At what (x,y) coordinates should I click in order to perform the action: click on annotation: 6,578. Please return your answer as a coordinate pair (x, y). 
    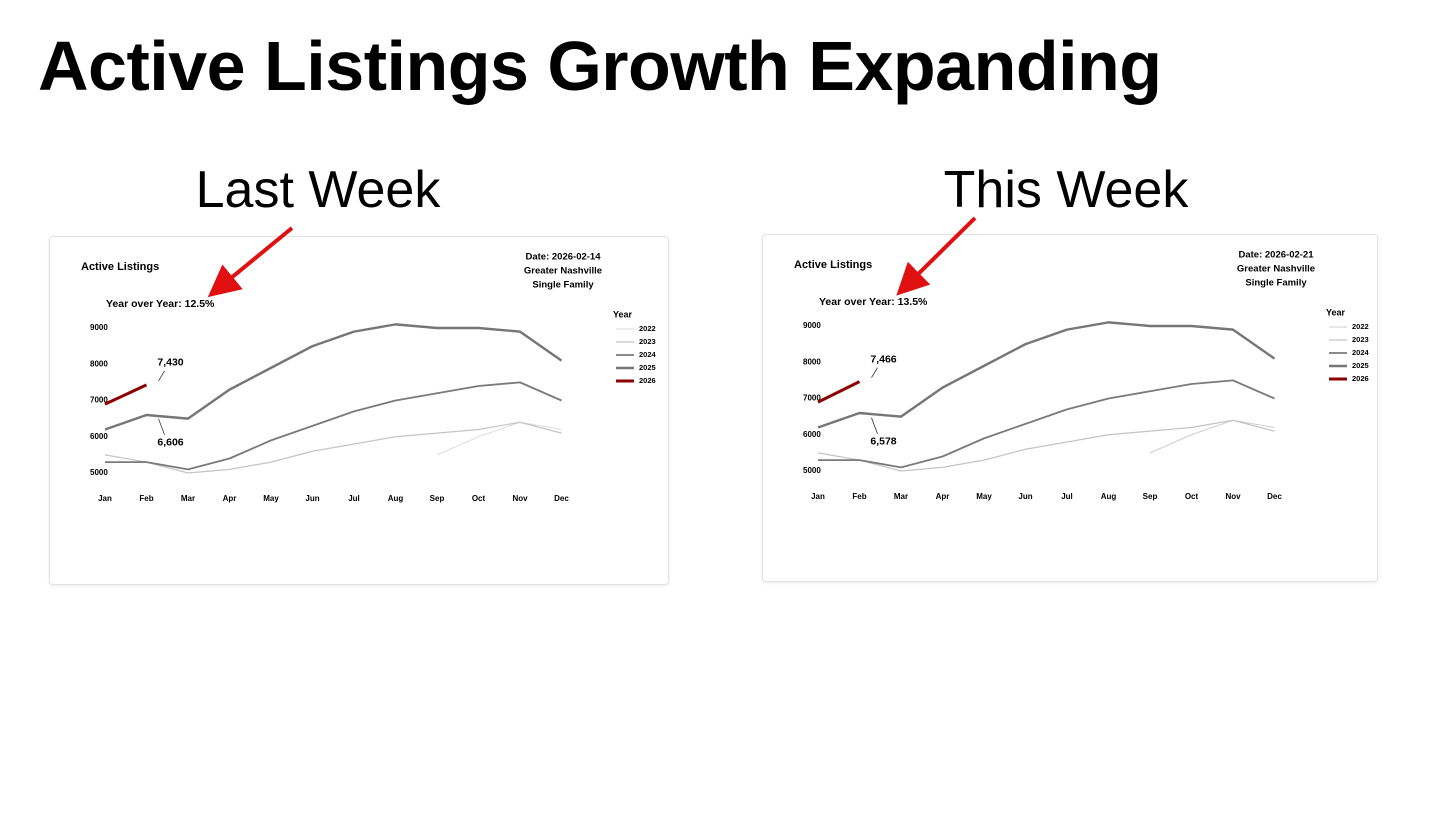
    Looking at the image, I should click on (883, 442).